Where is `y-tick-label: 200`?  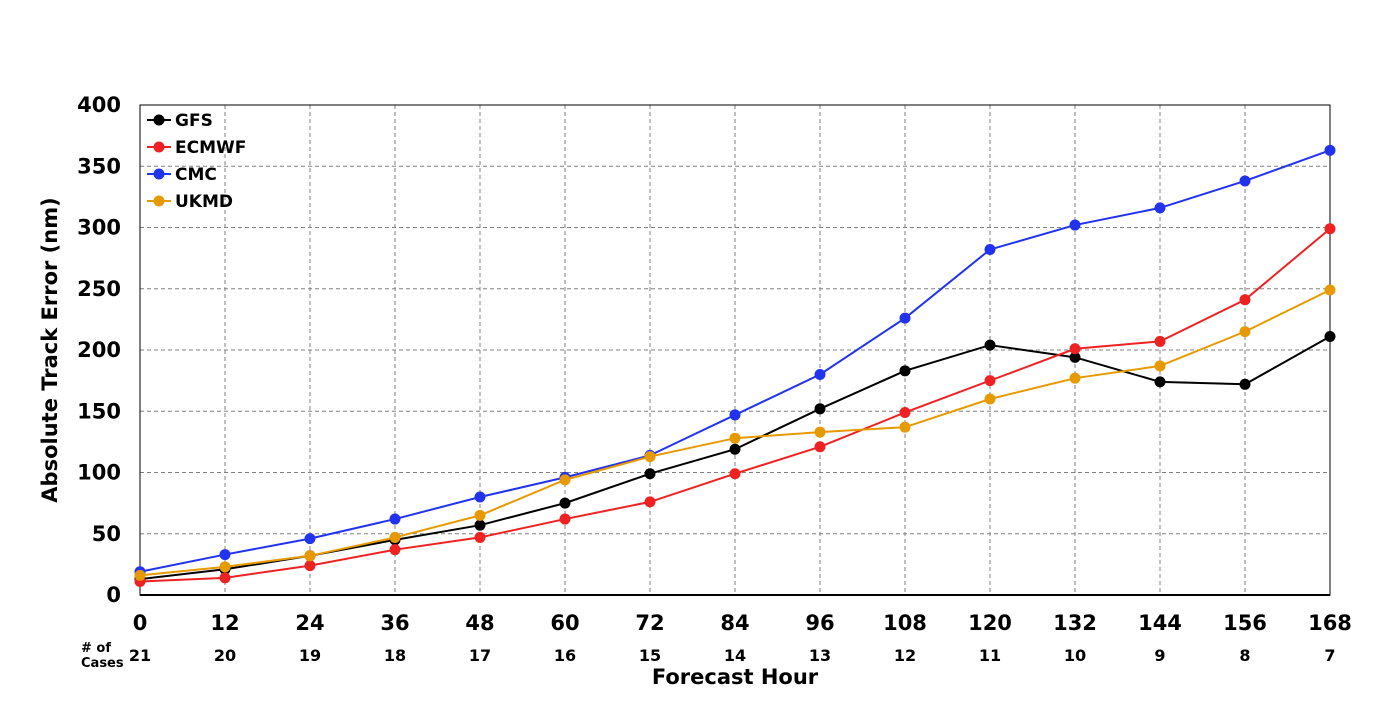
y-tick-label: 200 is located at coordinates (99, 350).